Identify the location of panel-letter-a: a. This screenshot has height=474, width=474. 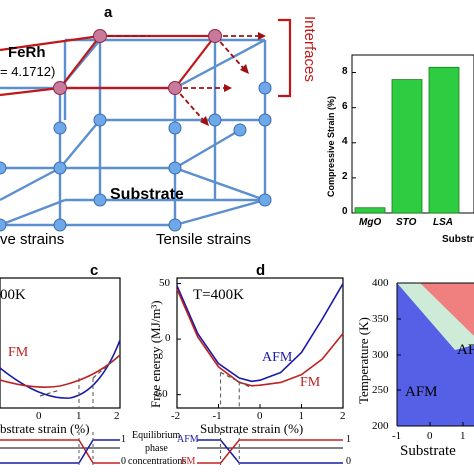
(108, 12).